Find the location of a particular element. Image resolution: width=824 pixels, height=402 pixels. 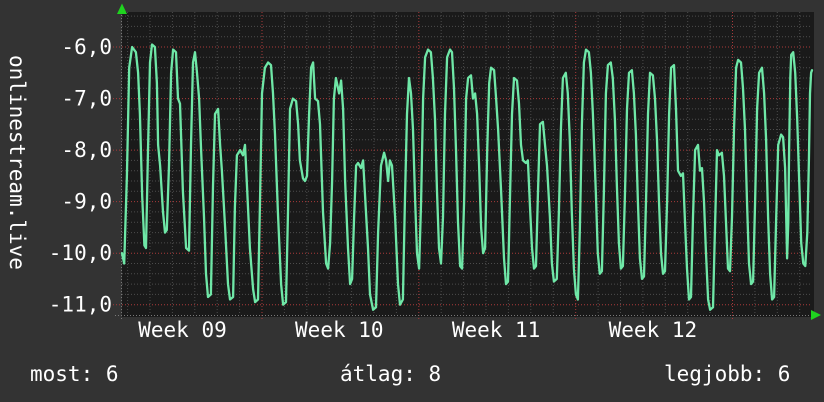

y-tick-label: -9,0 is located at coordinates (86, 202).